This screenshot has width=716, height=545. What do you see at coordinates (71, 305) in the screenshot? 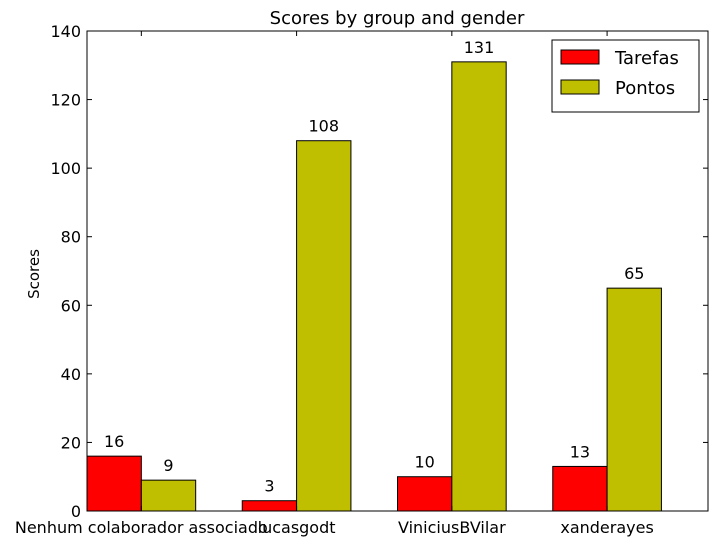
I see `y-tick-label: 60` at bounding box center [71, 305].